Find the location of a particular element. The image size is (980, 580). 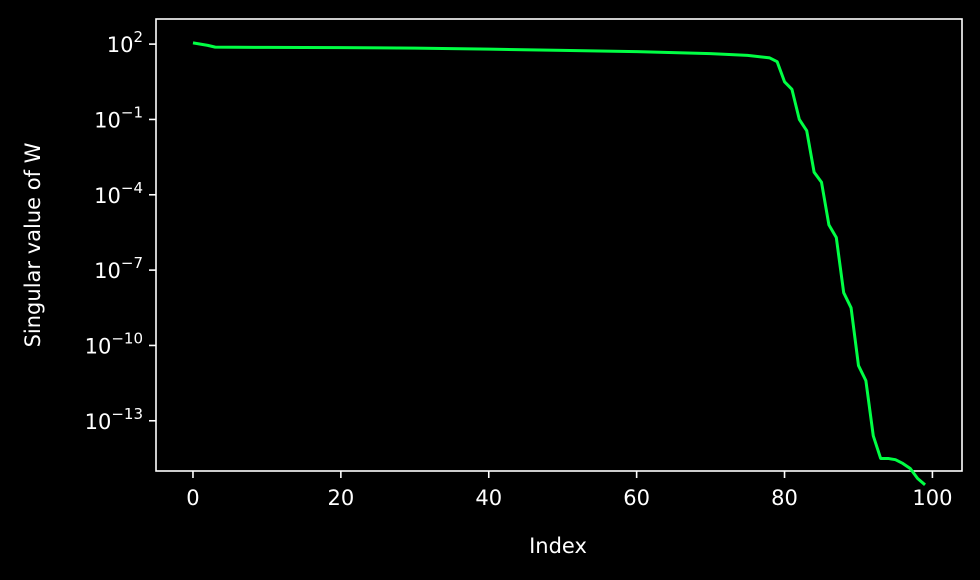

x-axis-label: Index is located at coordinates (558, 546).